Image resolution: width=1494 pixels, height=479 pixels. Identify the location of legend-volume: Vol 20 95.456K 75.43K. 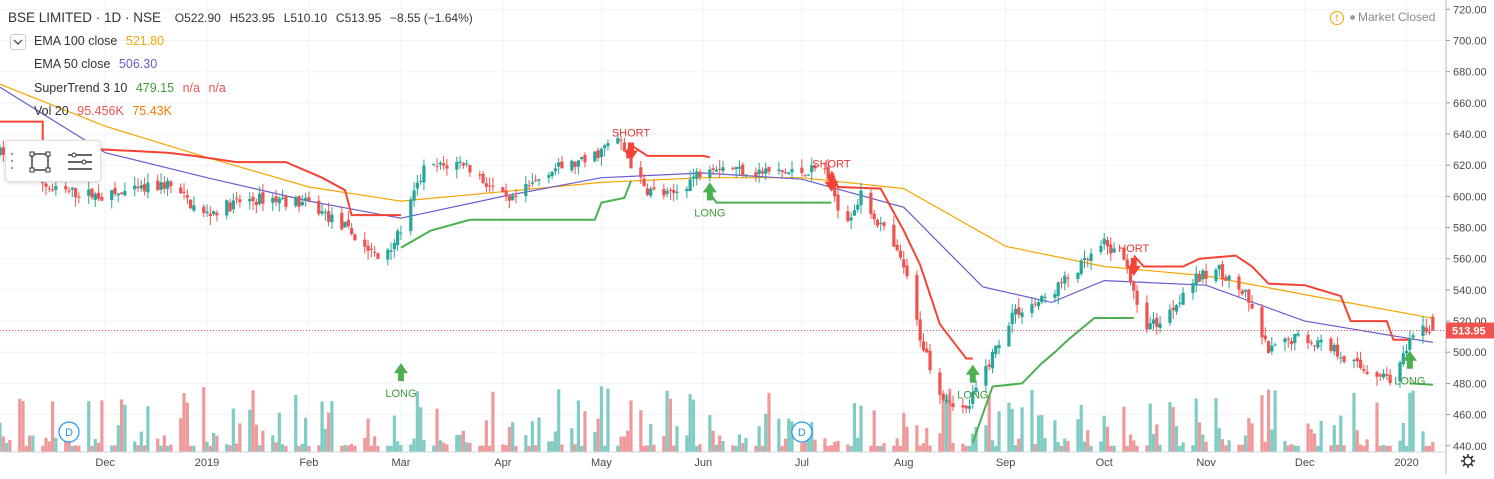
(243, 112).